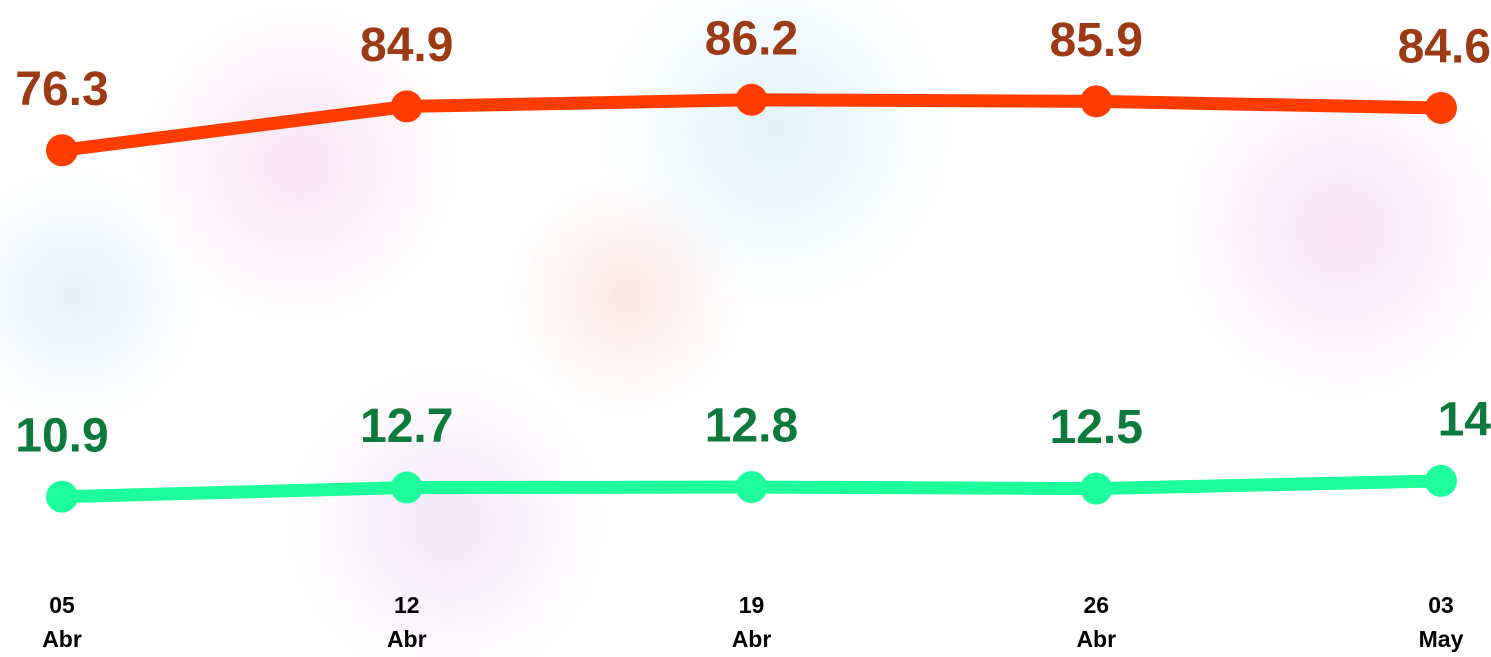  Describe the element at coordinates (751, 426) in the screenshot. I see `data-label: 12.8` at that location.